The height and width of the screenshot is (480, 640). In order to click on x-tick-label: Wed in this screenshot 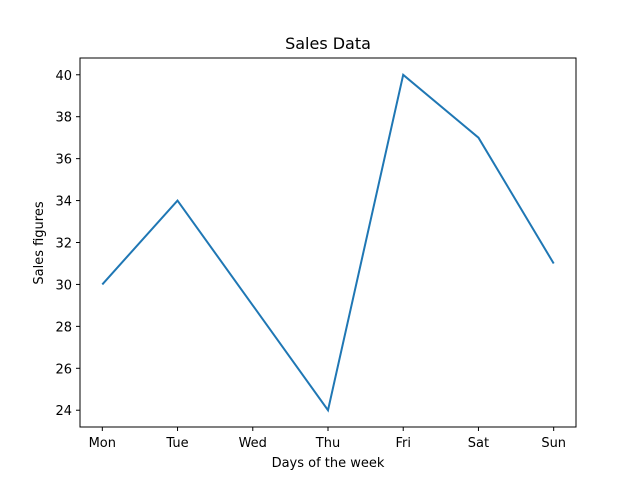, I will do `click(253, 443)`.